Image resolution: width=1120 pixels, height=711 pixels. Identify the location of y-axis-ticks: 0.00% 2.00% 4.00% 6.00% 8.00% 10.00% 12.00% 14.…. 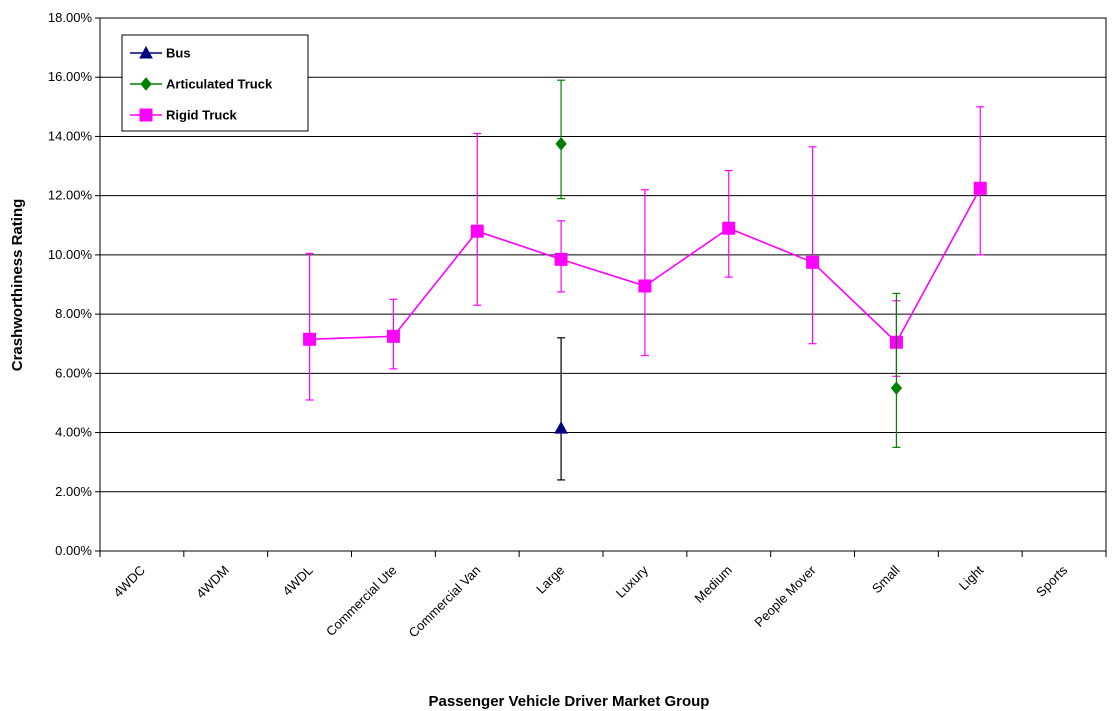
(74, 284).